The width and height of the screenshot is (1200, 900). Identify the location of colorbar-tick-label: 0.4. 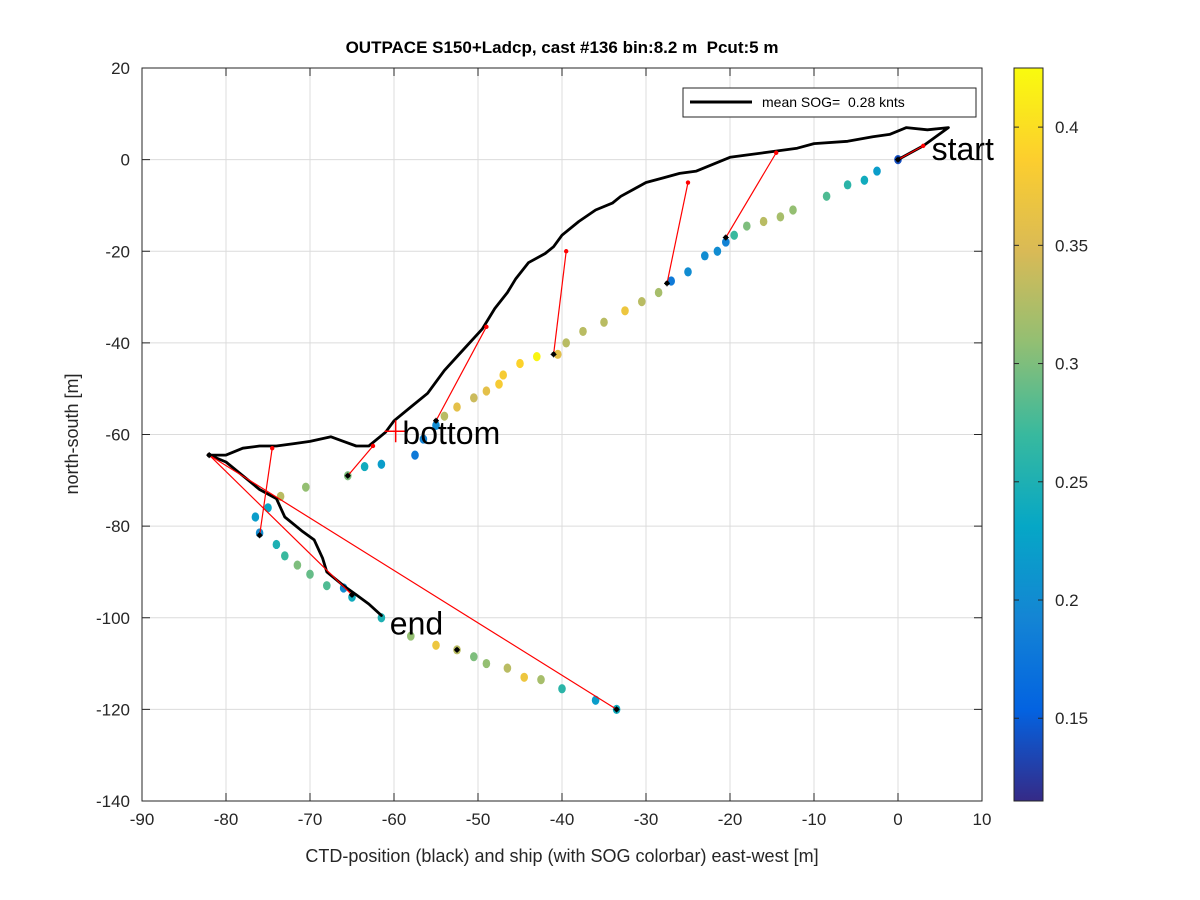
(1067, 127).